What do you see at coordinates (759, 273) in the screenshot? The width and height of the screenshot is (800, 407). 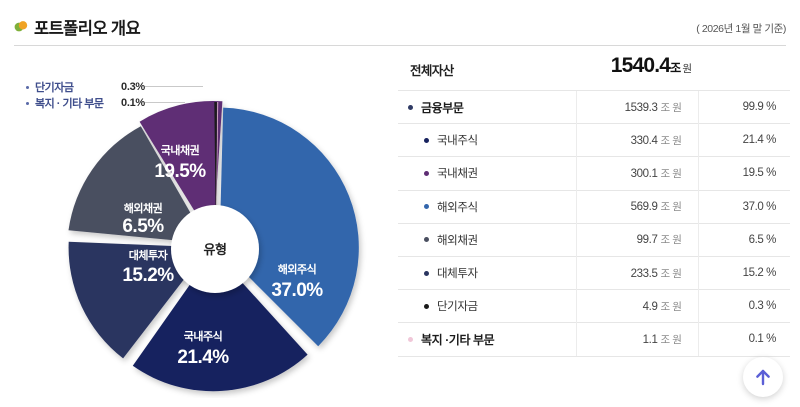 I see `row-percent: 15.2 %` at bounding box center [759, 273].